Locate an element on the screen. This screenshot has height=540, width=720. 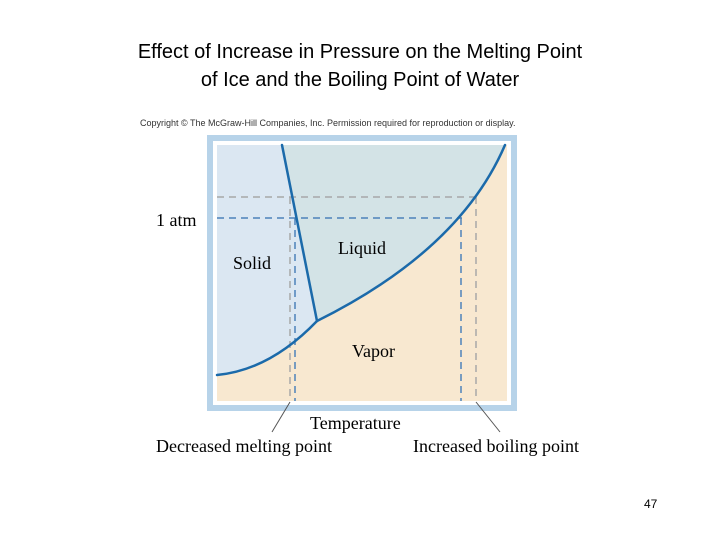
sublimation-curve is located at coordinates (267, 348).